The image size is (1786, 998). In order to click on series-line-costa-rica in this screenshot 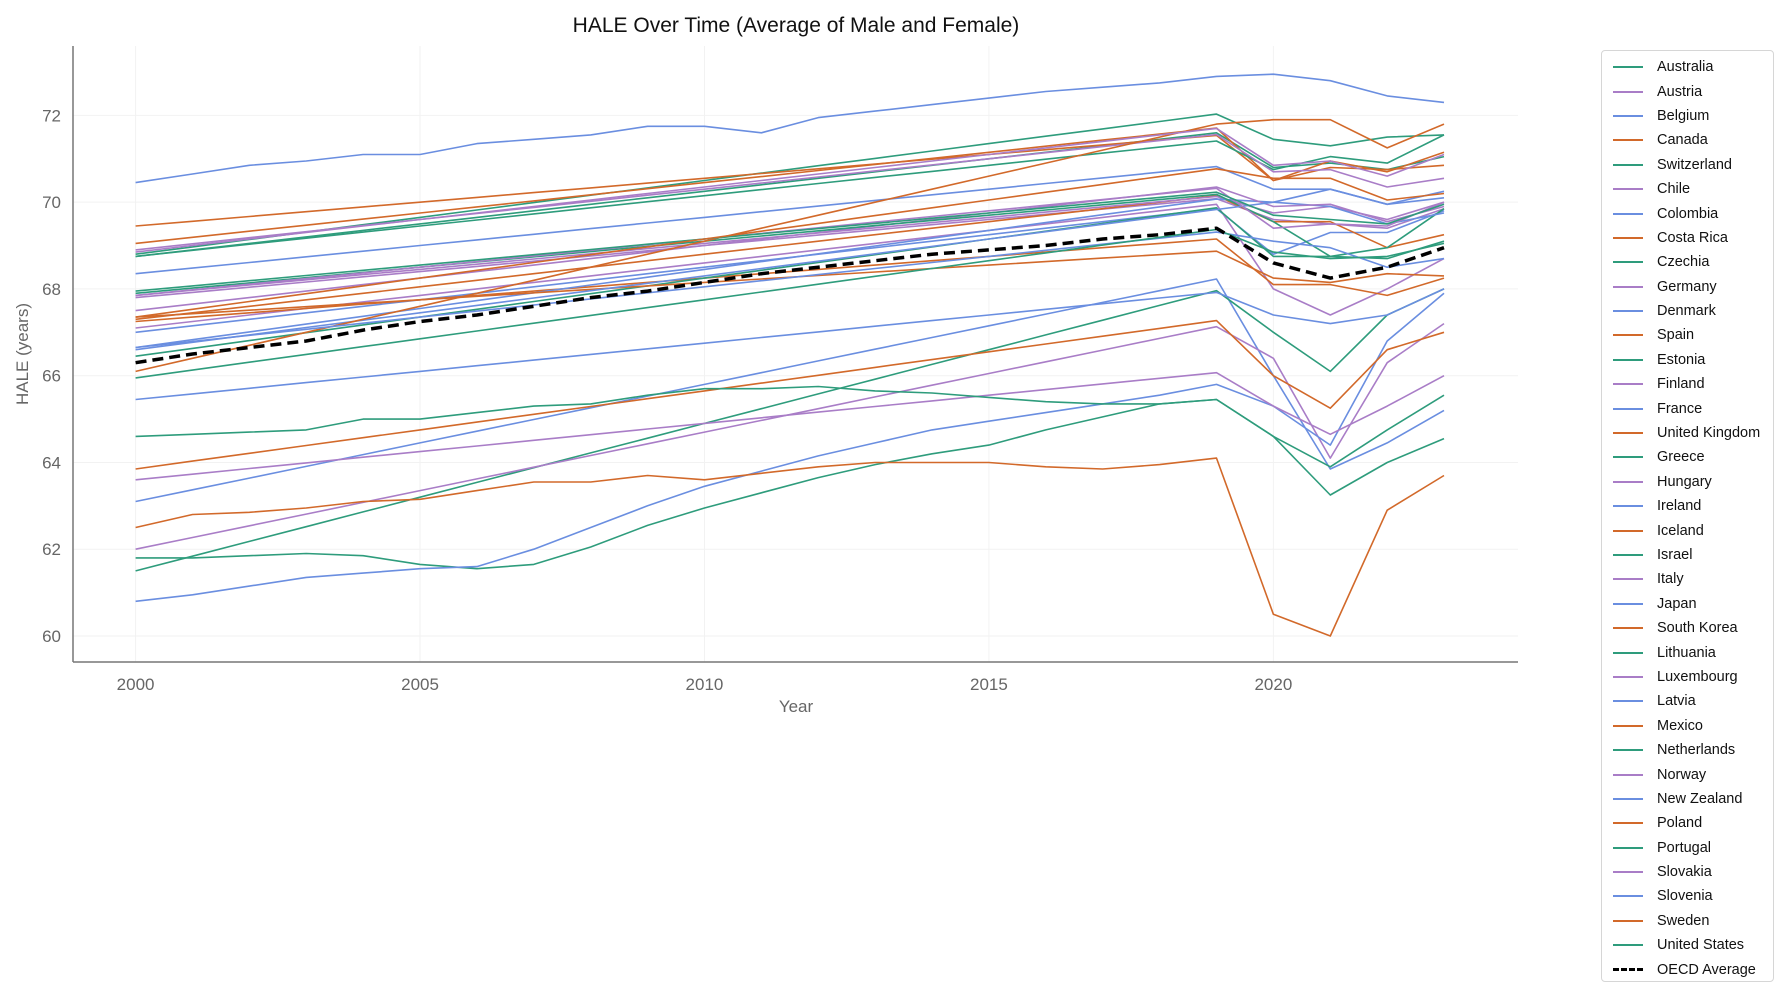, I will do `click(790, 280)`.